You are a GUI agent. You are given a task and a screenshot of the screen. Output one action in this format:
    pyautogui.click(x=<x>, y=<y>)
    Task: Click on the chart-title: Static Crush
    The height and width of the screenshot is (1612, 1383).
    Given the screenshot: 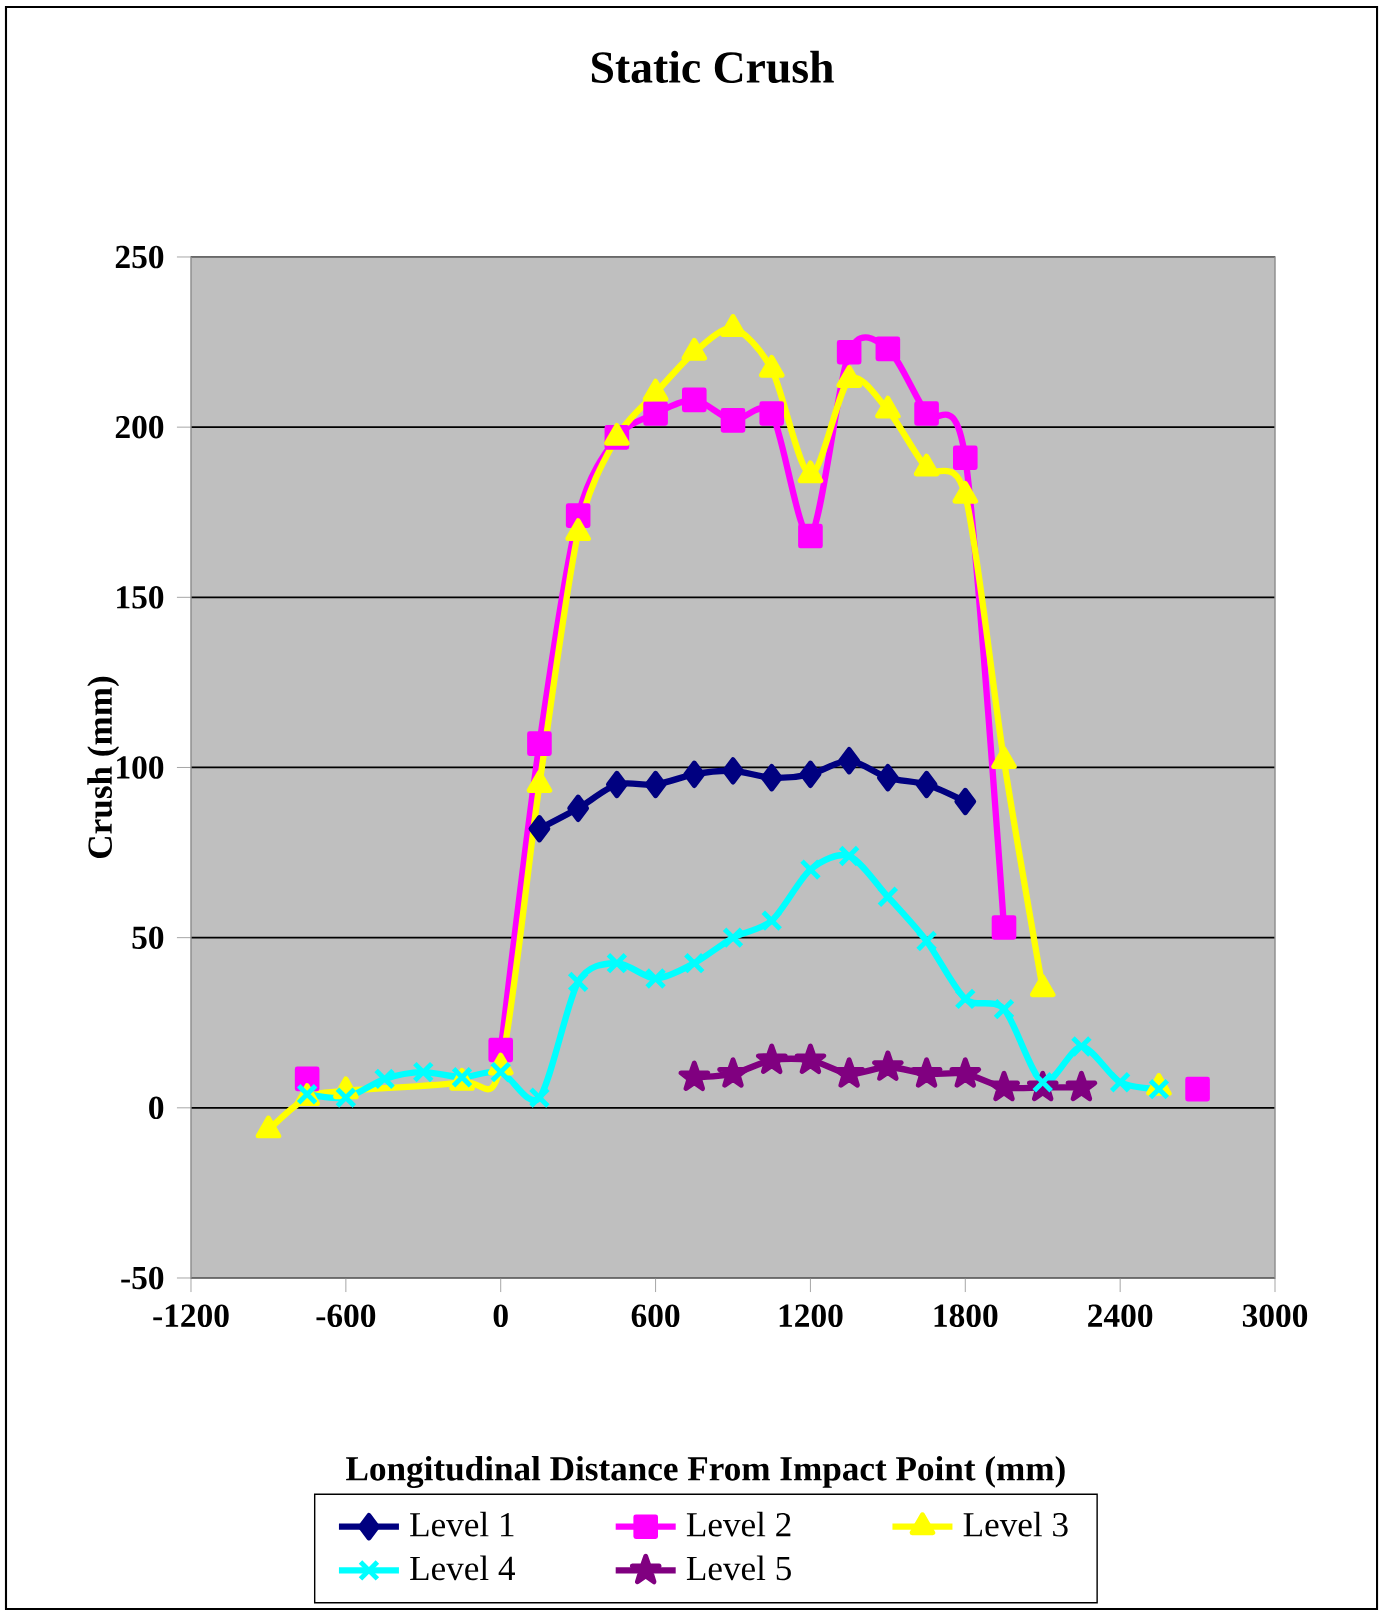 What is the action you would take?
    pyautogui.click(x=712, y=67)
    